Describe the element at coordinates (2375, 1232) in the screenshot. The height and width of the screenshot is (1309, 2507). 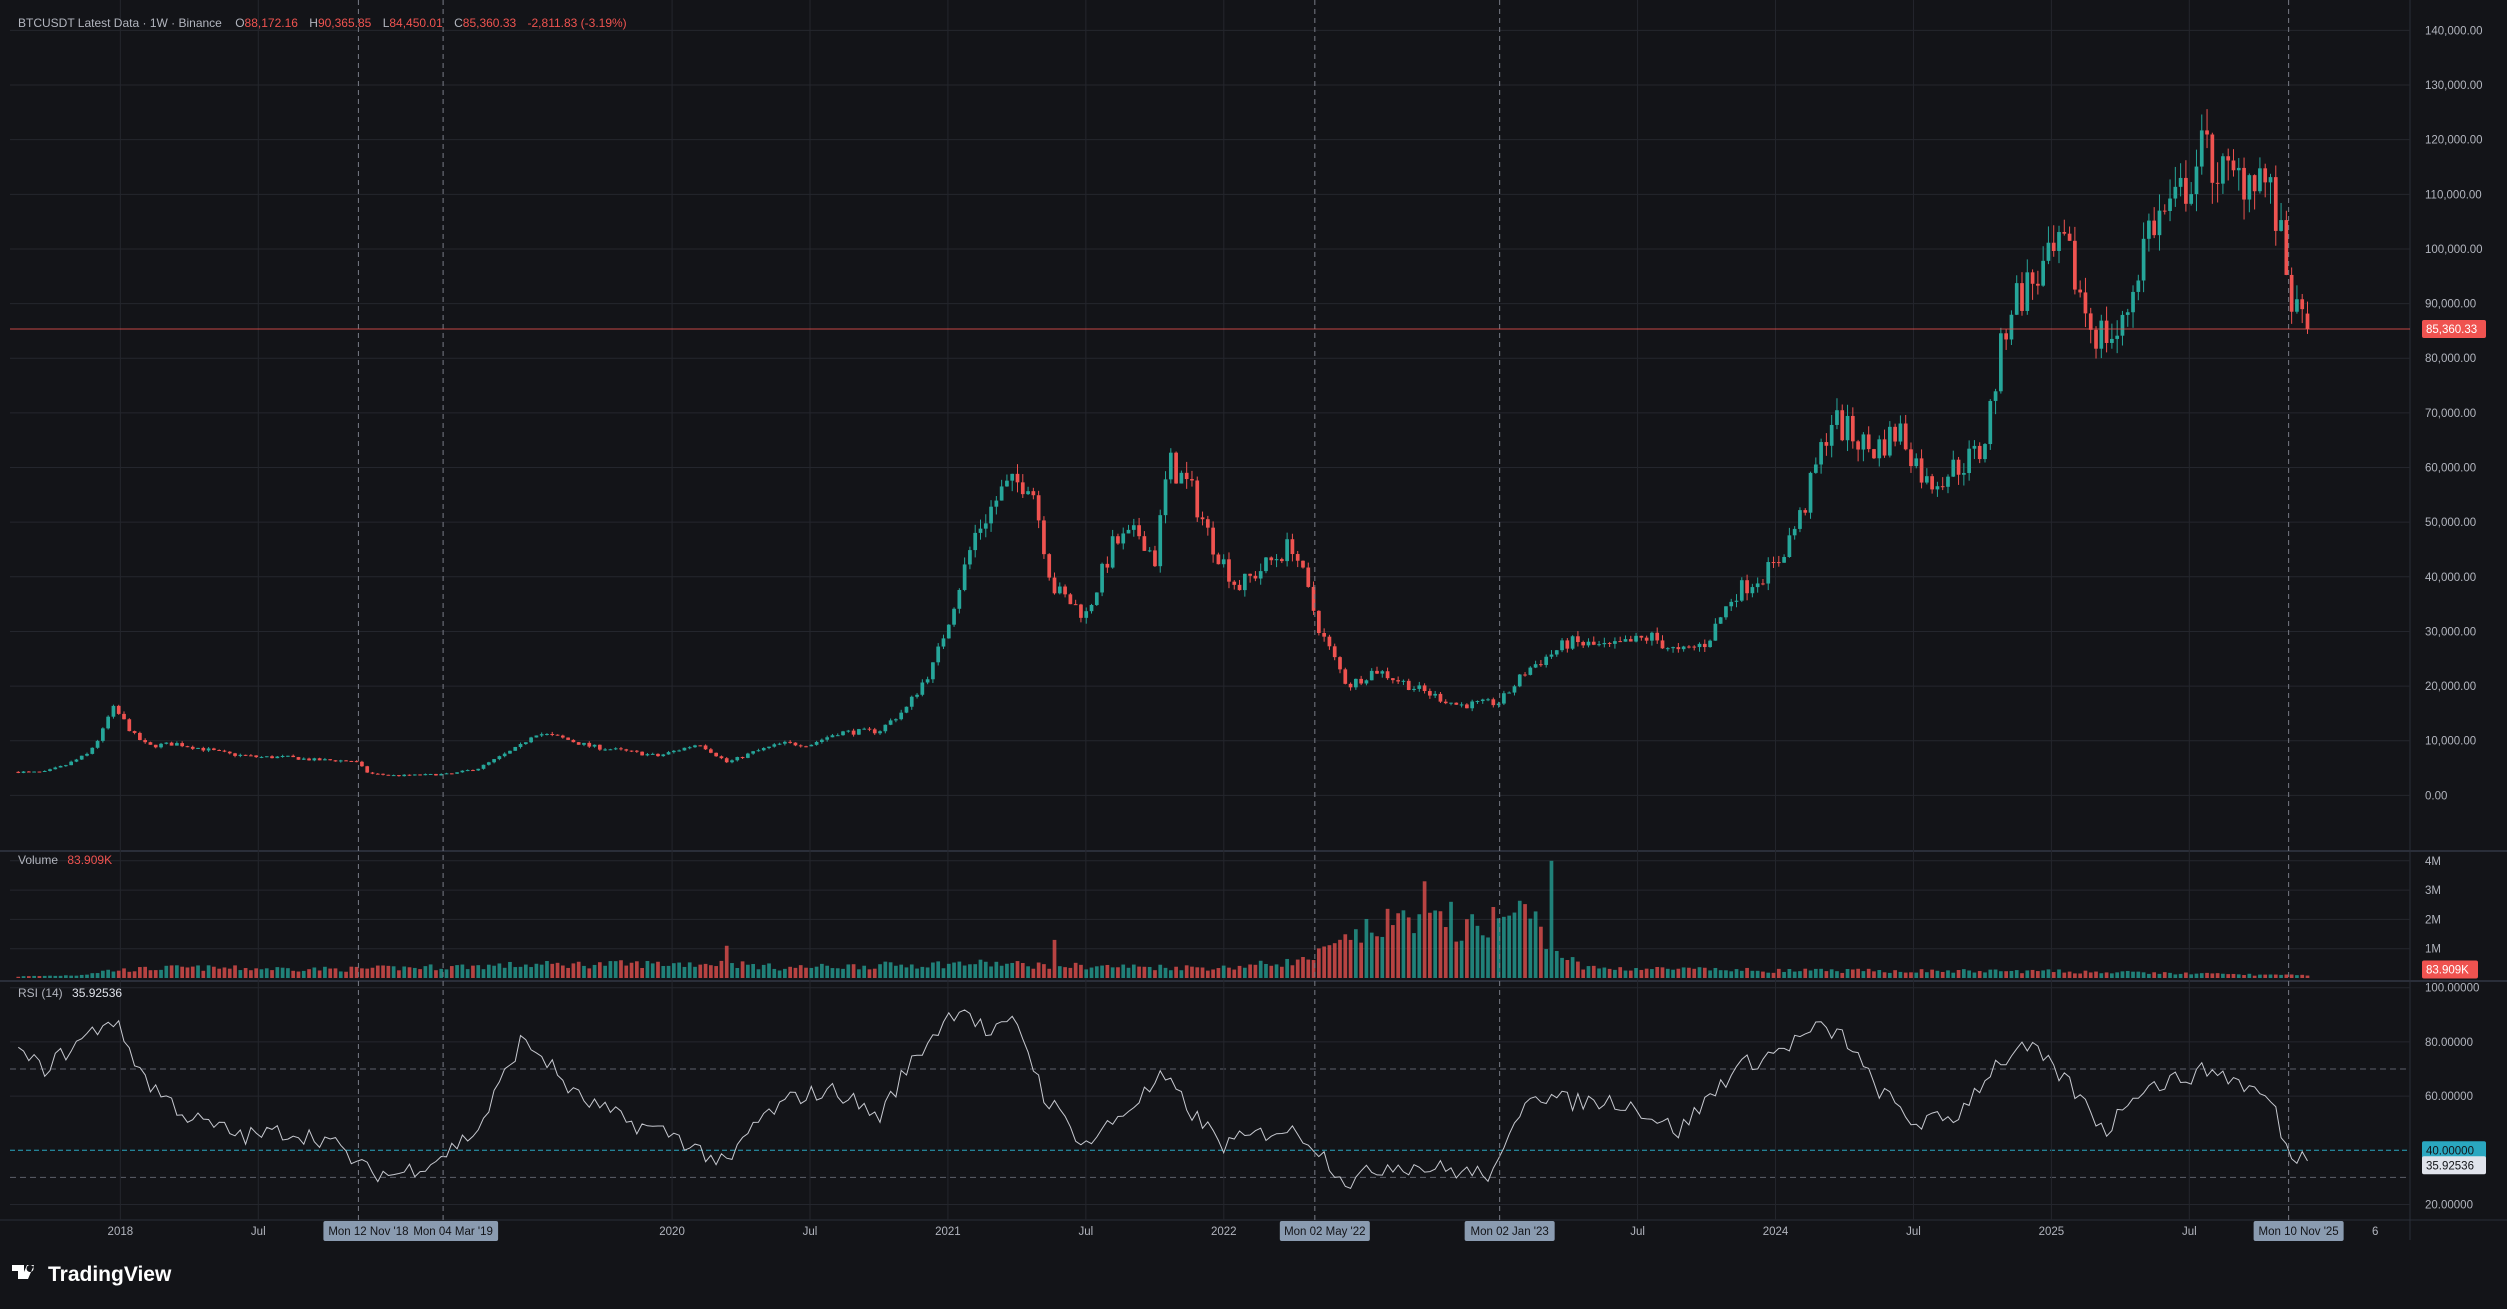
I see `time-axis-label-partial: 6` at that location.